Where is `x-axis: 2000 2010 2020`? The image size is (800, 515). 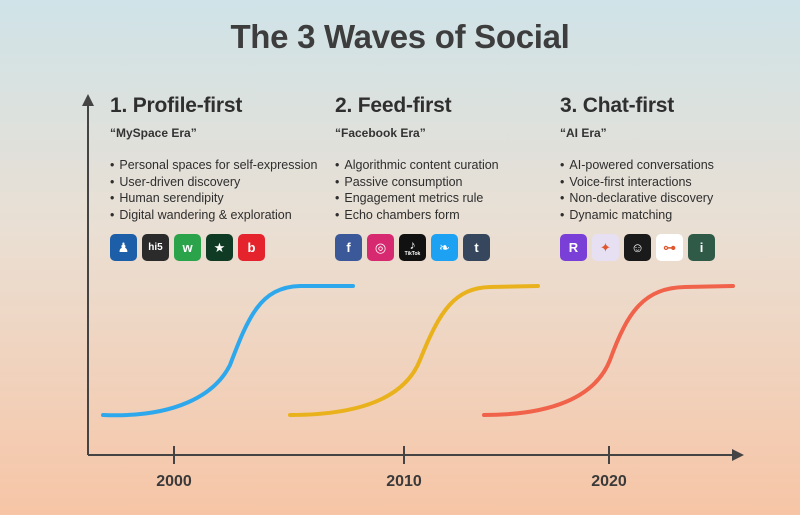 x-axis: 2000 2010 2020 is located at coordinates (416, 468).